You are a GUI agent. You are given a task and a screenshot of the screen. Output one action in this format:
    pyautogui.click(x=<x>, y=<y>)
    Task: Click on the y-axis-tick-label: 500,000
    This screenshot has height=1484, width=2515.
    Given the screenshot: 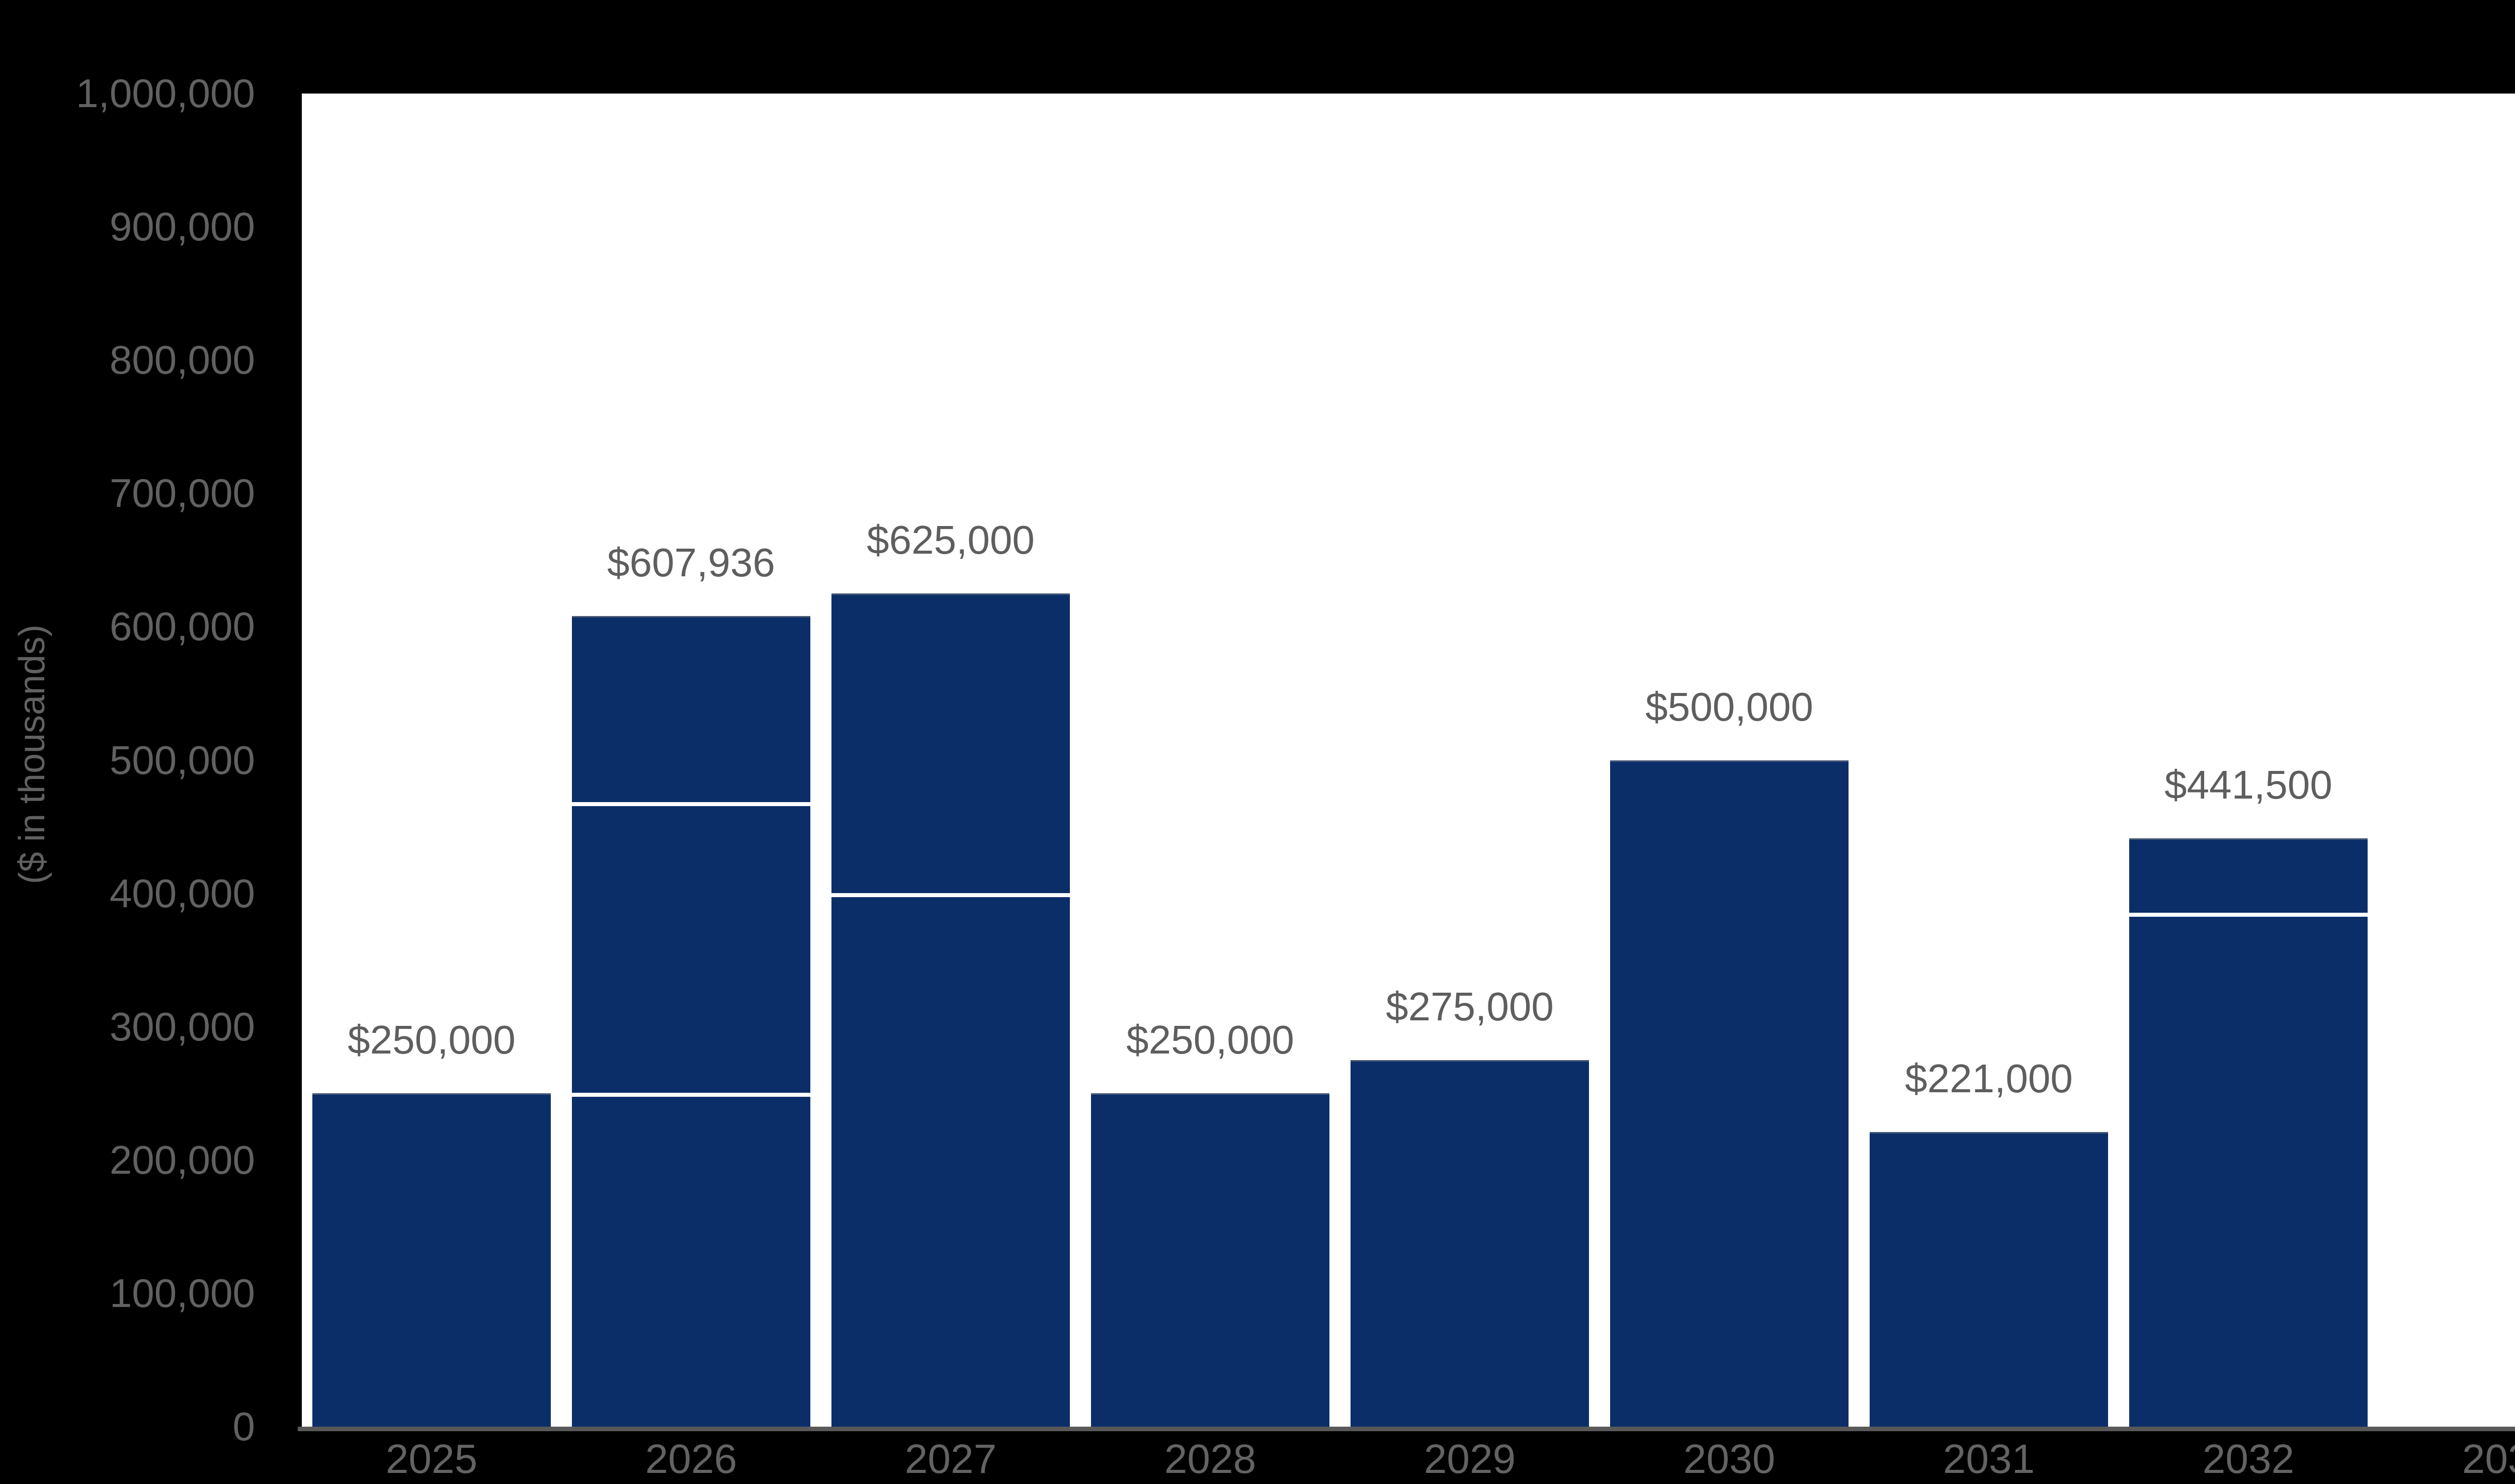 What is the action you would take?
    pyautogui.click(x=182, y=759)
    